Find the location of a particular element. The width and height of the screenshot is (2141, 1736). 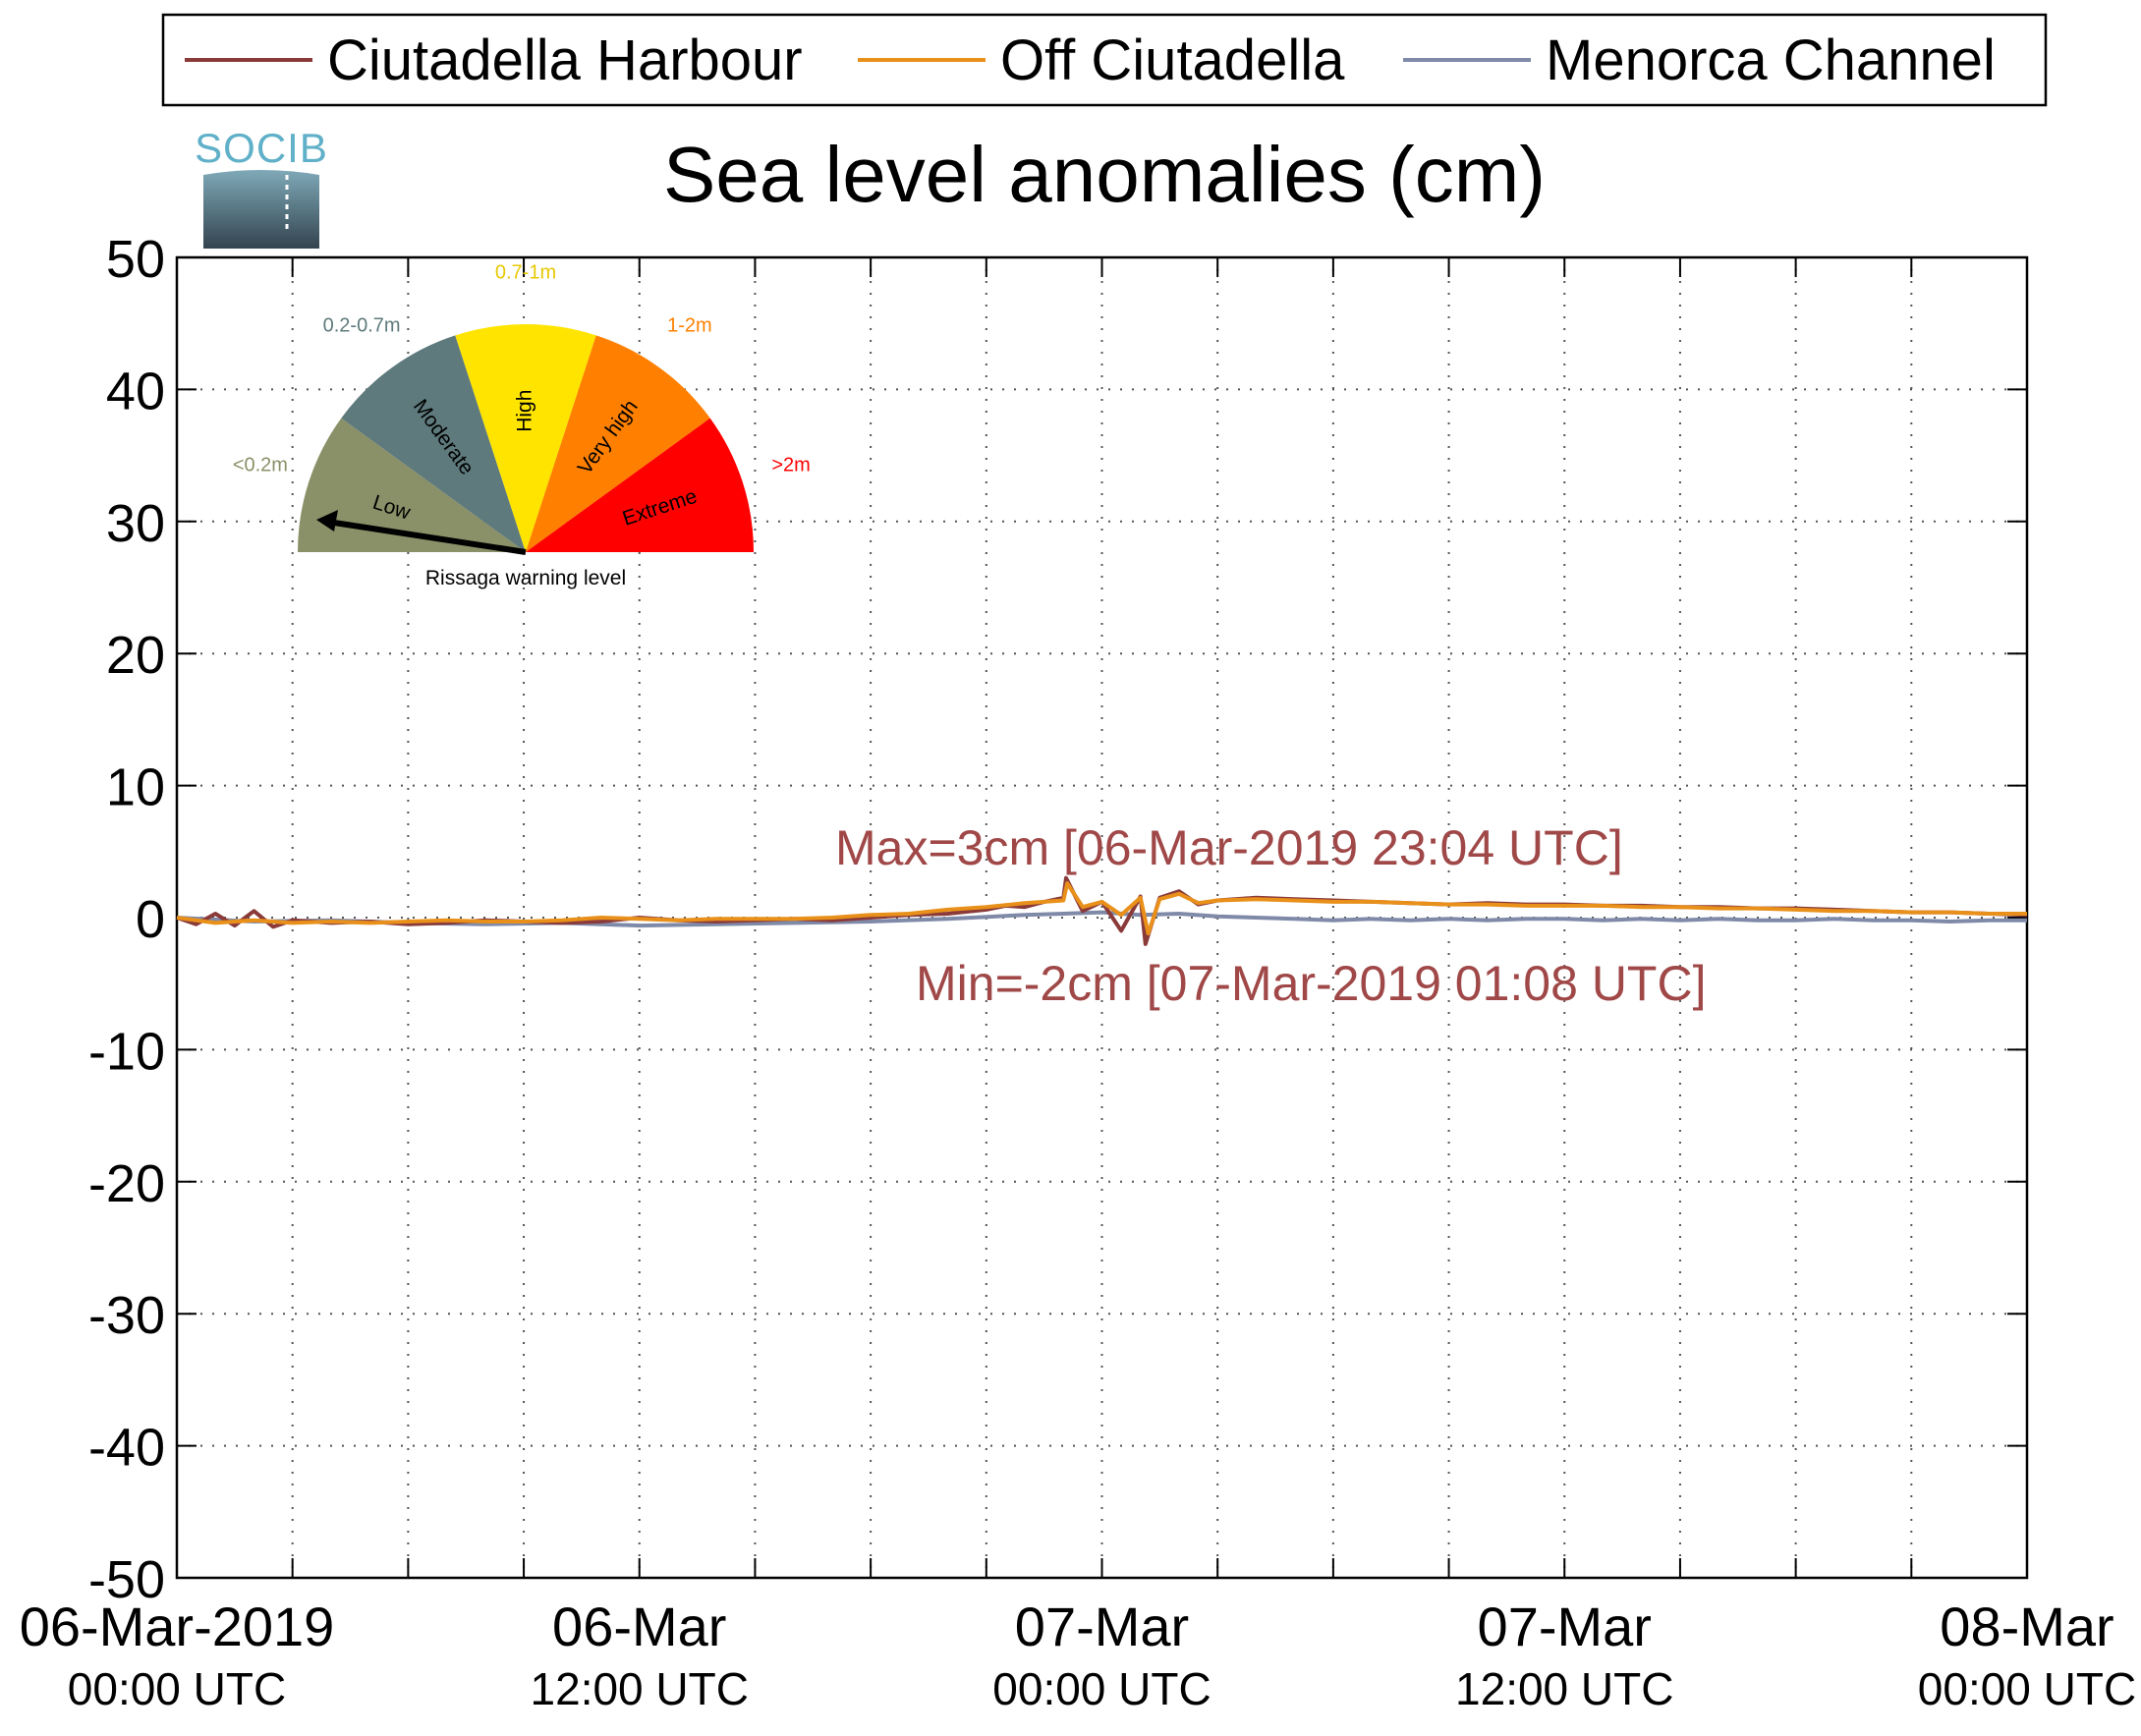

gauge-sector-label: High is located at coordinates (525, 411).